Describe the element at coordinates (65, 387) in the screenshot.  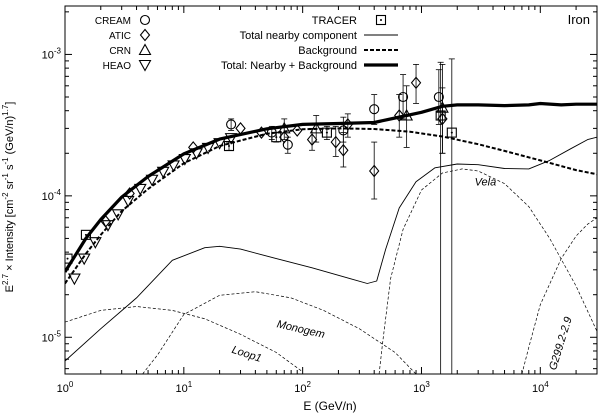
I see `x-tick-label: 10⁰` at that location.